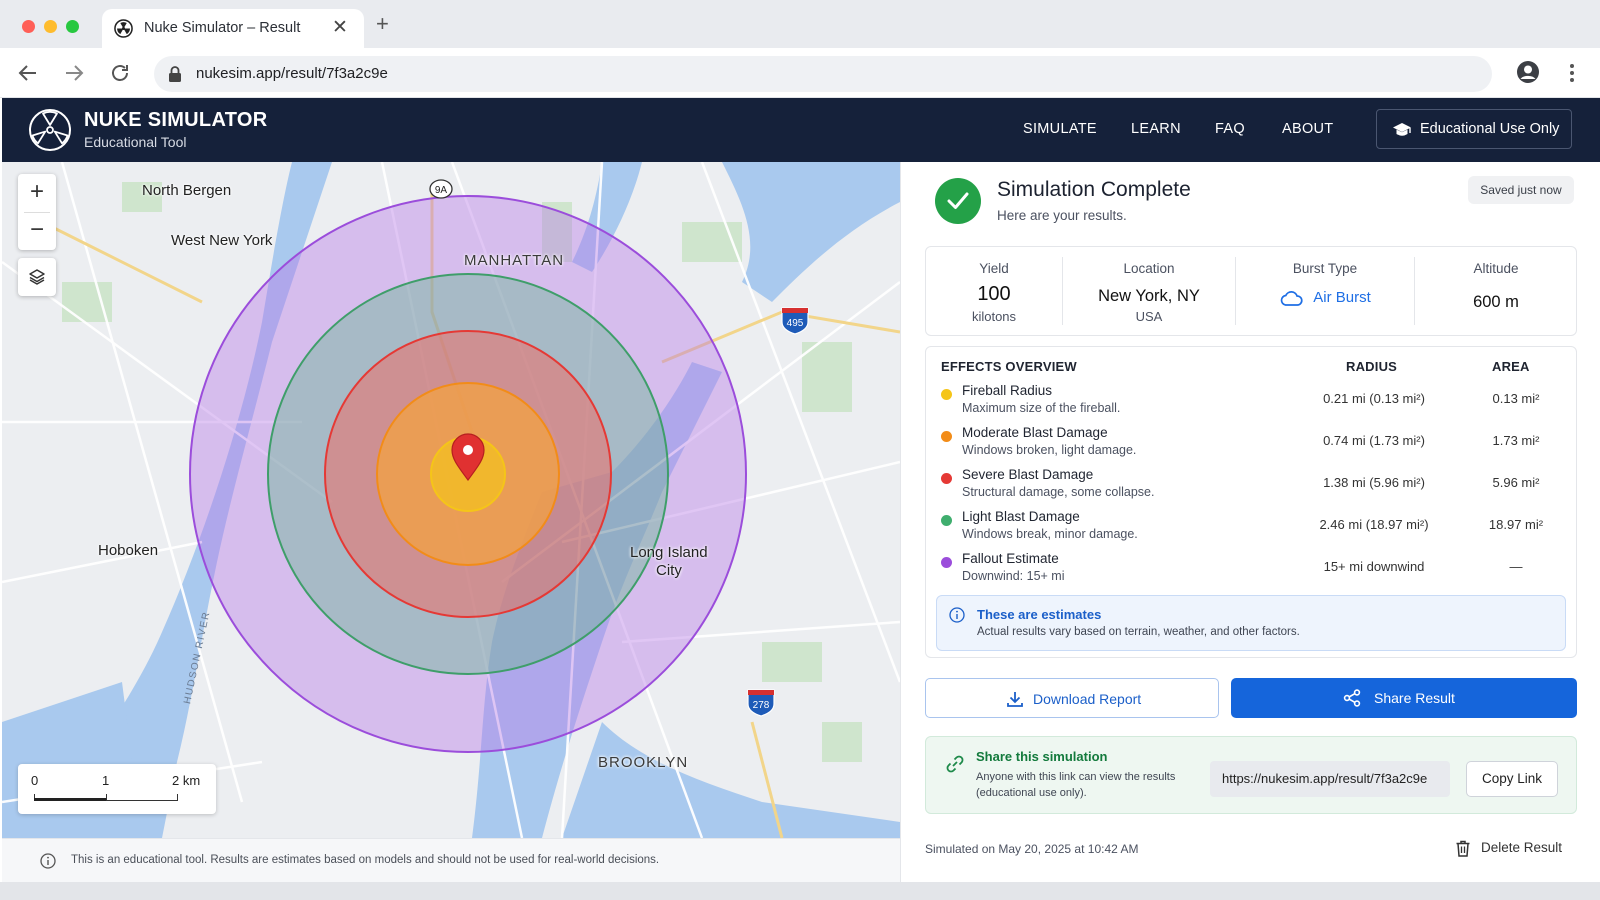 This screenshot has height=900, width=1600. What do you see at coordinates (1516, 566) in the screenshot?
I see `effect-area: —` at bounding box center [1516, 566].